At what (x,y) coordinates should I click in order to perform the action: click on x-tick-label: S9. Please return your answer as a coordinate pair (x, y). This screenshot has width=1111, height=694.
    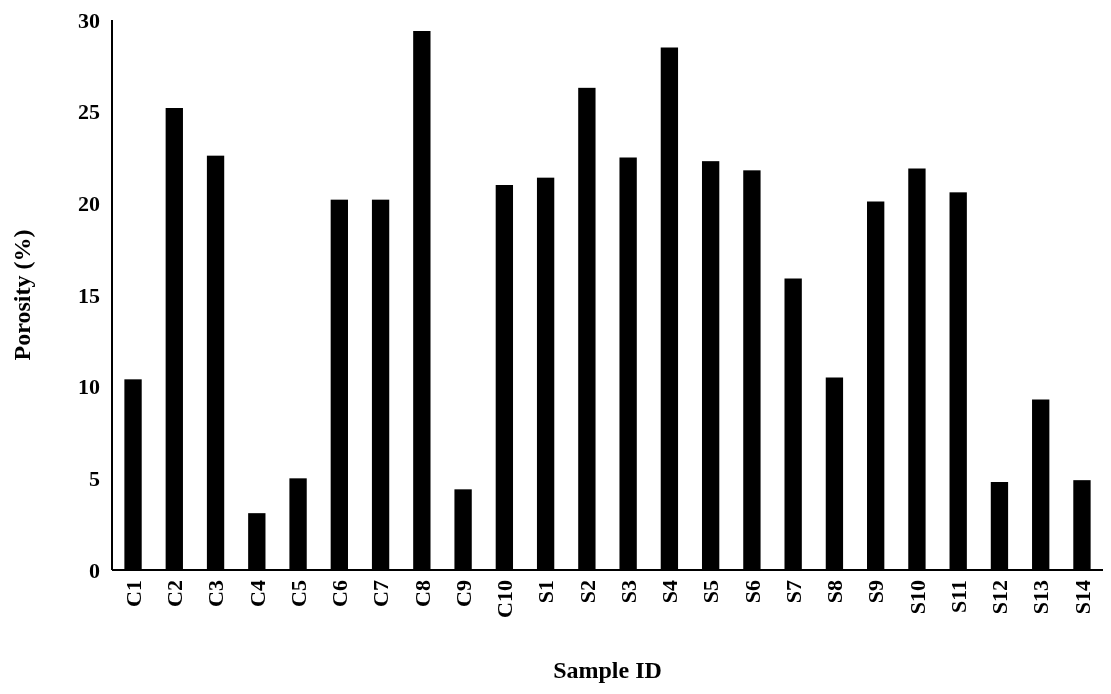
    Looking at the image, I should click on (876, 592).